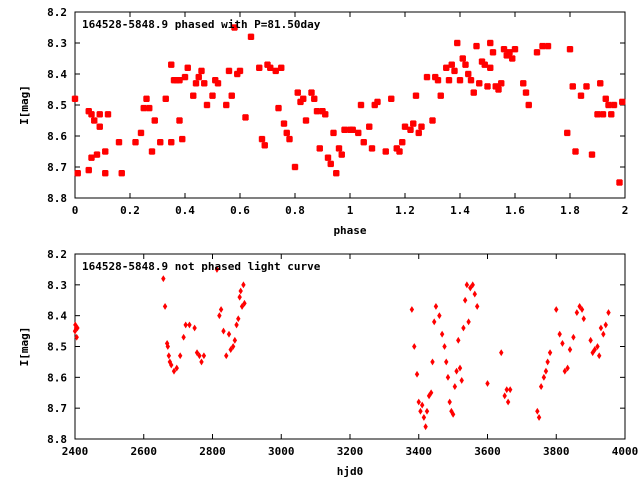 This screenshot has width=640, height=485. What do you see at coordinates (75, 451) in the screenshot?
I see `x-tick-label: 2400` at bounding box center [75, 451].